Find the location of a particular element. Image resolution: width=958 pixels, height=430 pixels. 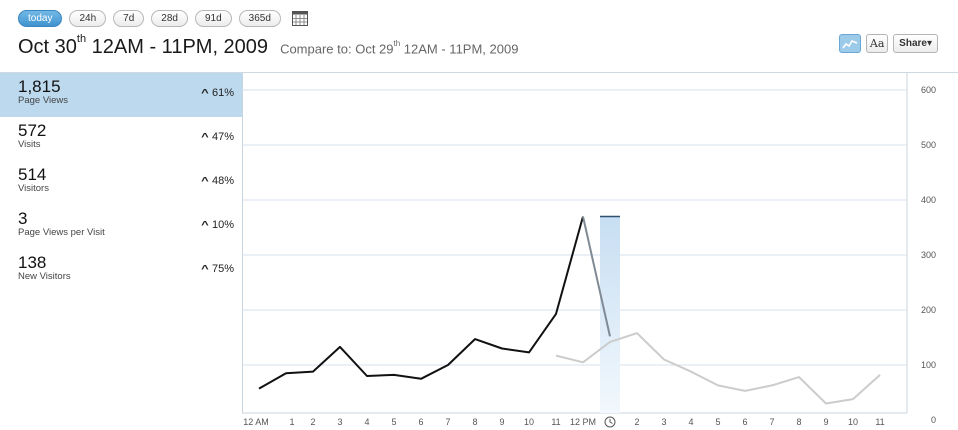

y-tick-label: 500 is located at coordinates (928, 145).